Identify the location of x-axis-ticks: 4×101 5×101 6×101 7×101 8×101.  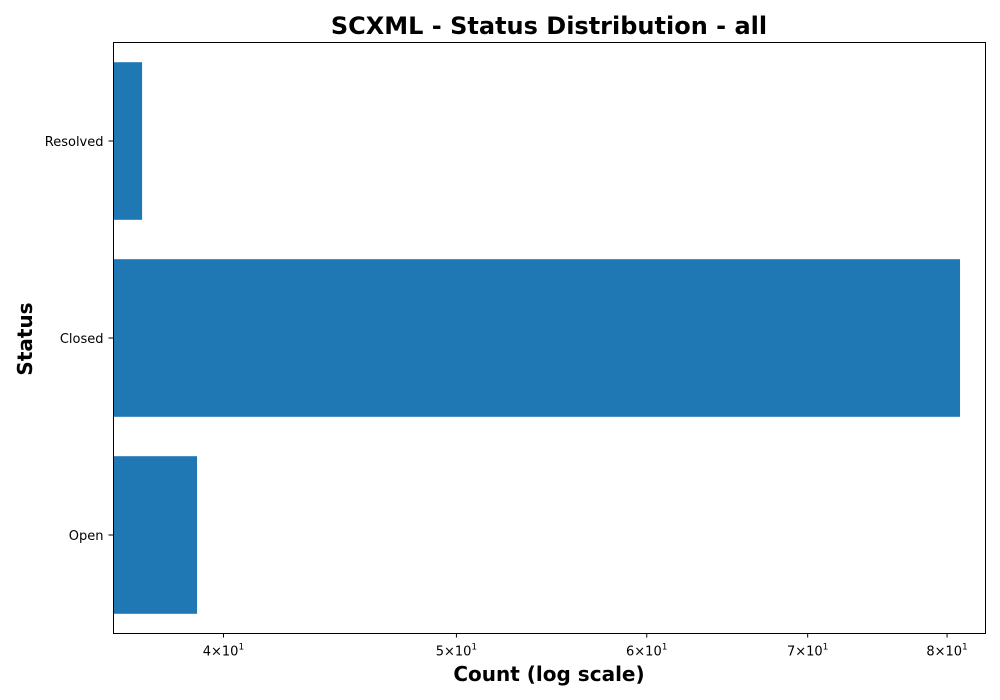
(585, 646).